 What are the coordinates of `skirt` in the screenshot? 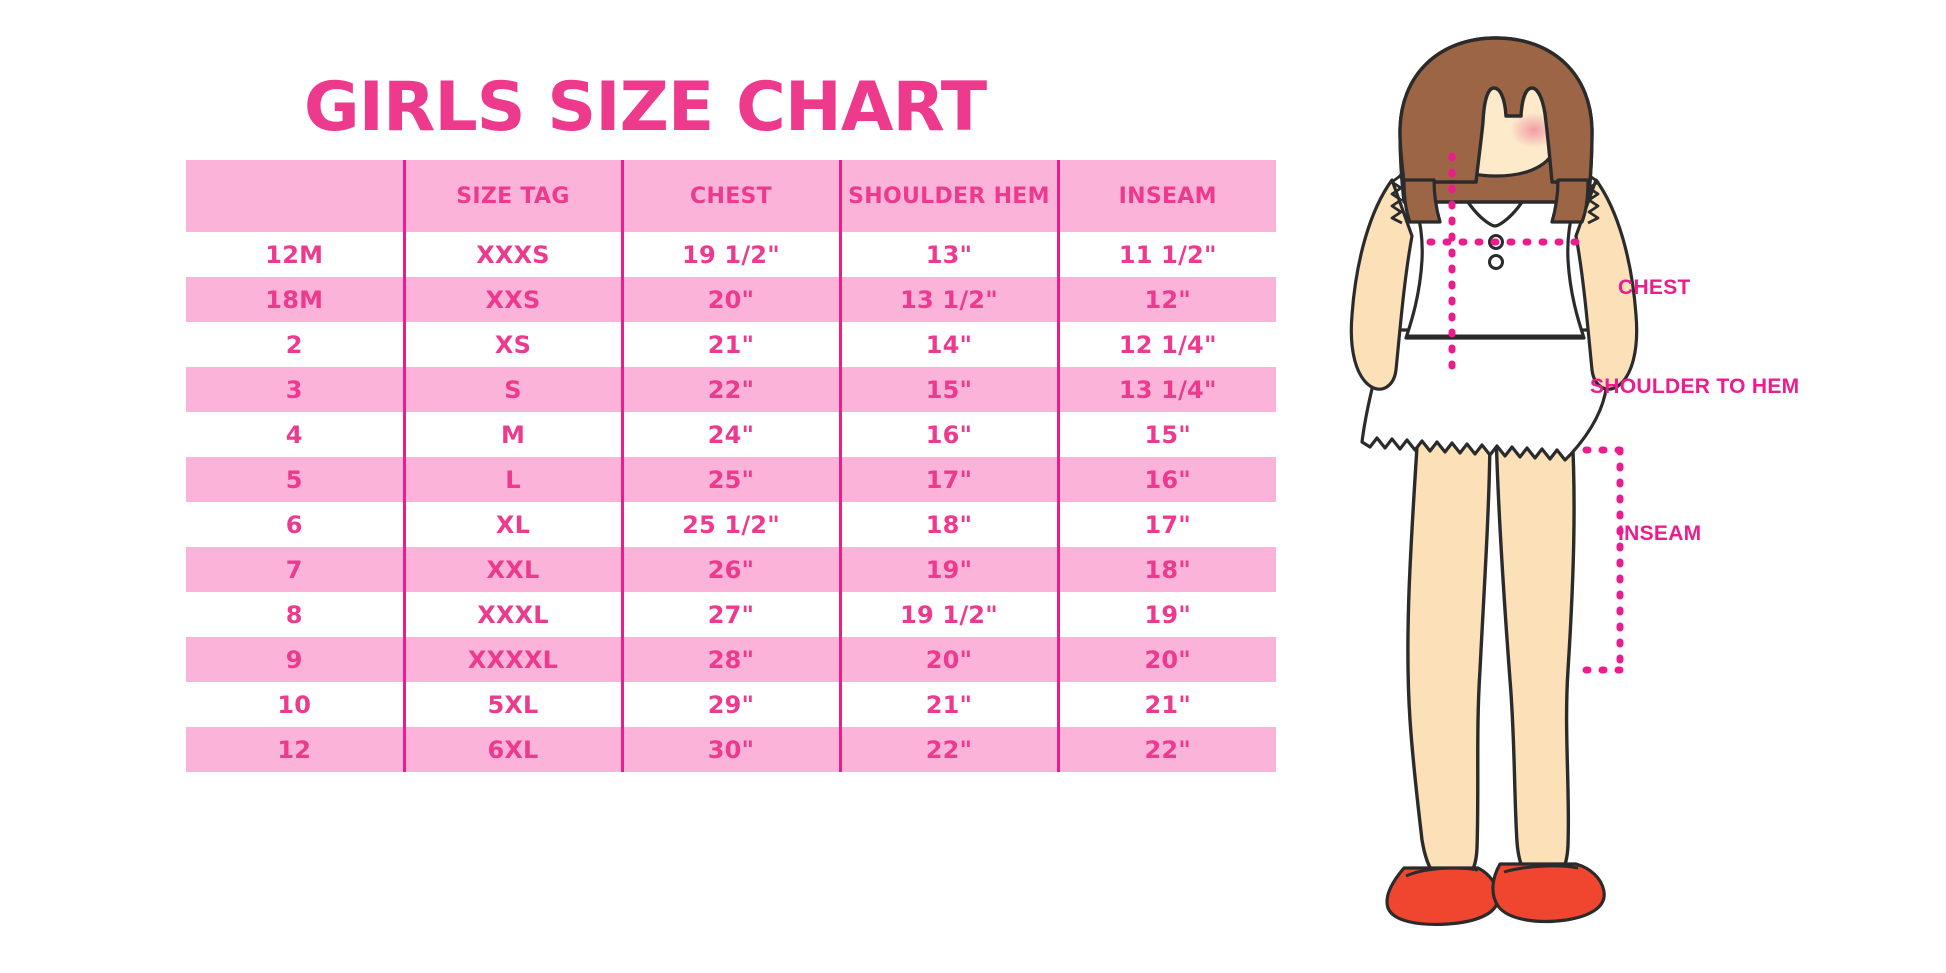 It's located at (1484, 395).